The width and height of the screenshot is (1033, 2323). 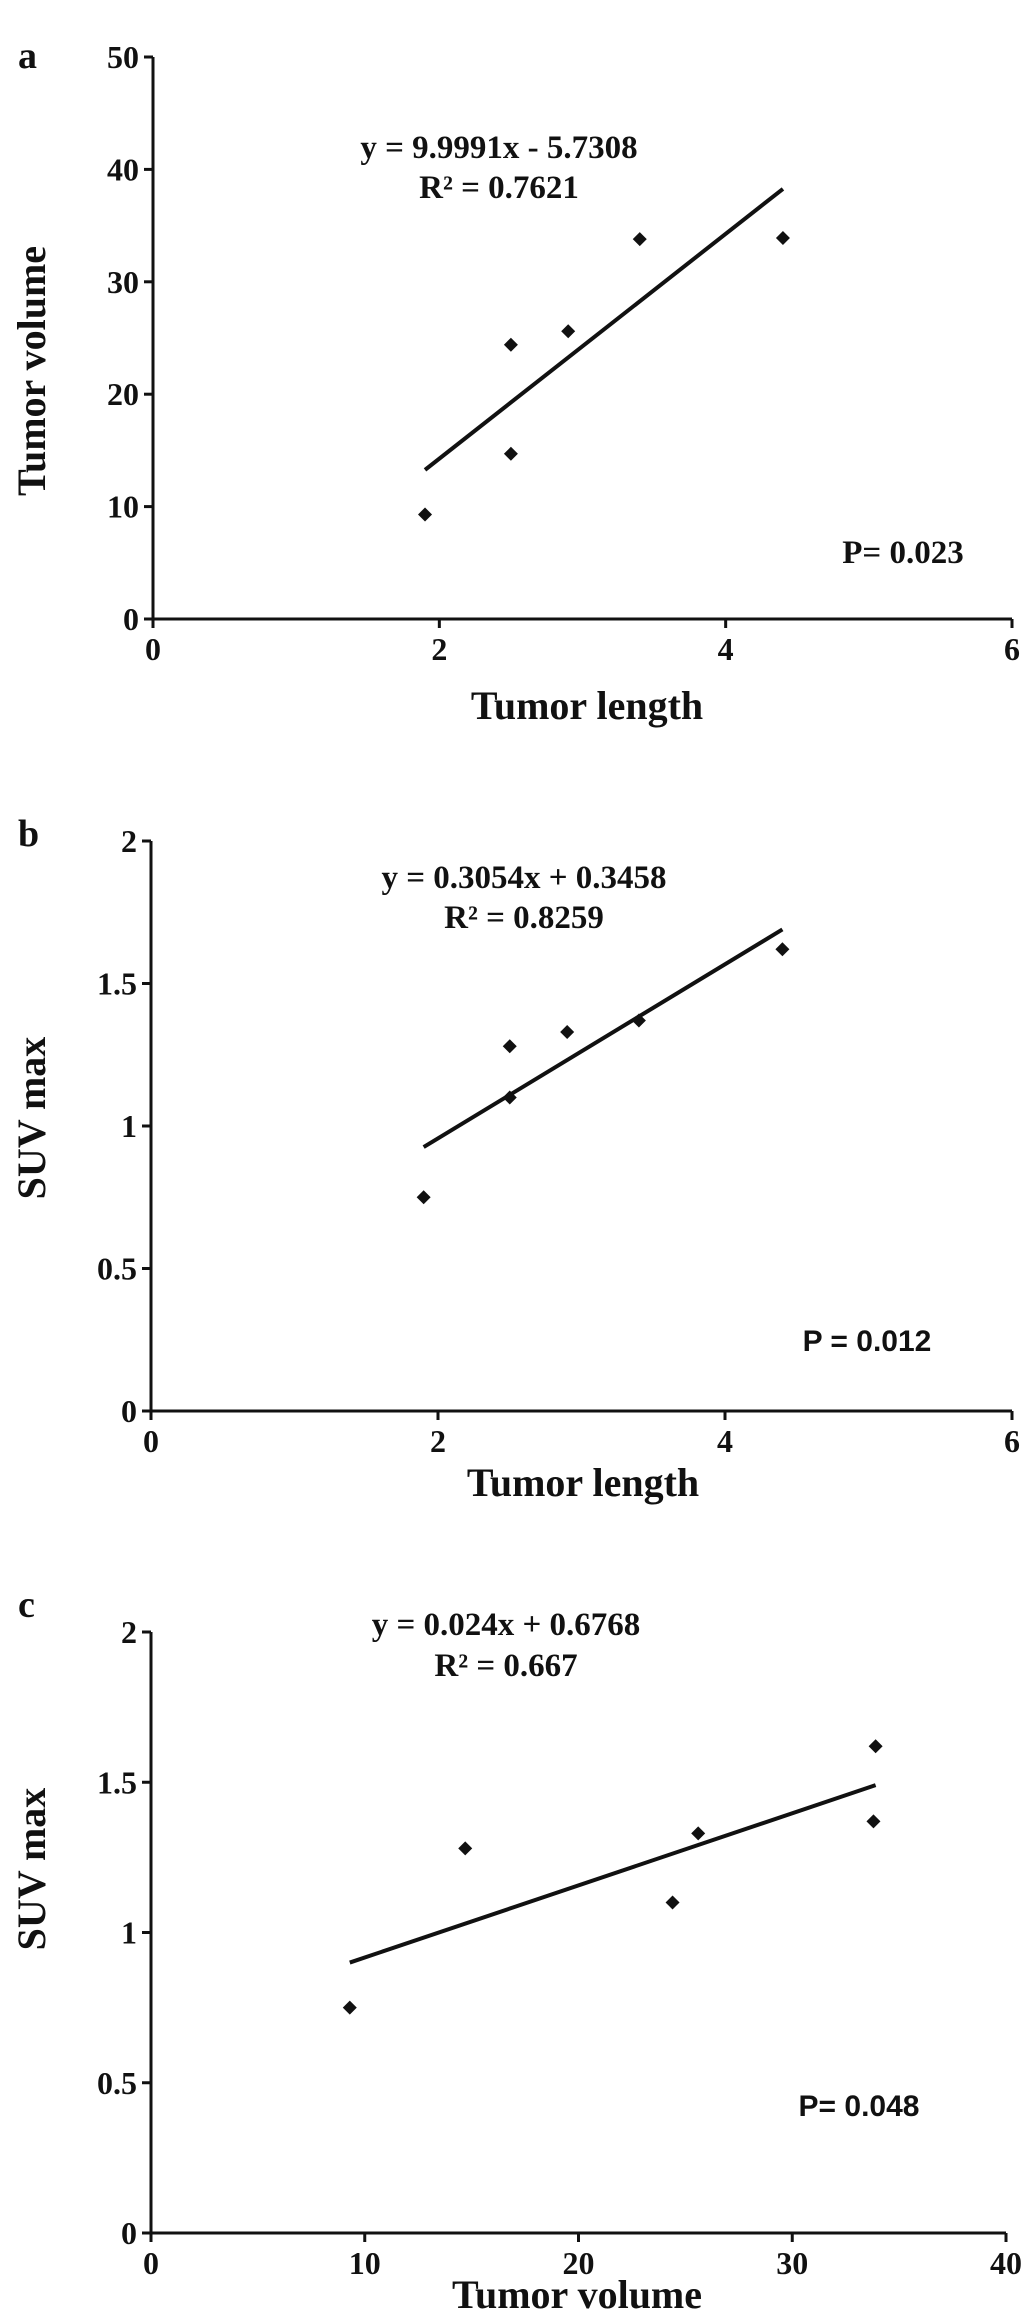 I want to click on equation-c: y = 0.024x + 0.6768, so click(x=506, y=1625).